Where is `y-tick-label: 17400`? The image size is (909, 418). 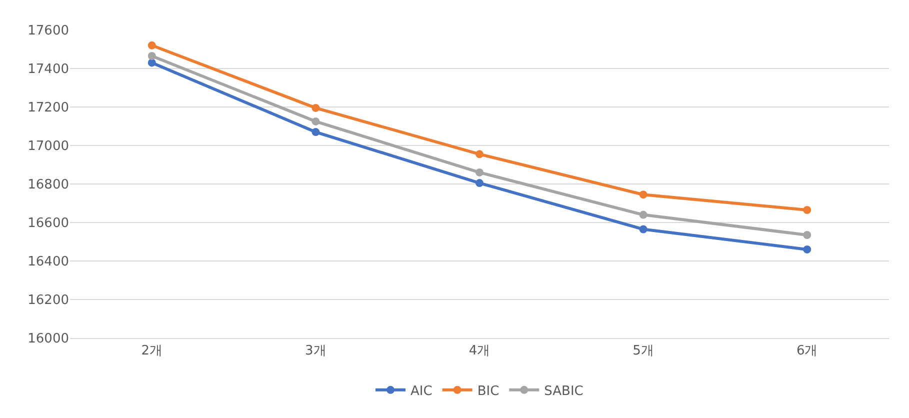
y-tick-label: 17400 is located at coordinates (48, 70).